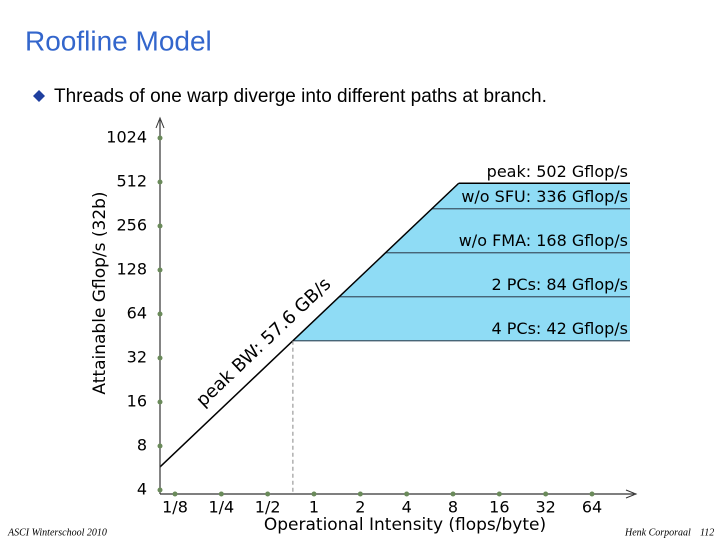 This screenshot has width=720, height=540. What do you see at coordinates (631, 494) in the screenshot?
I see `x-axis-arrow` at bounding box center [631, 494].